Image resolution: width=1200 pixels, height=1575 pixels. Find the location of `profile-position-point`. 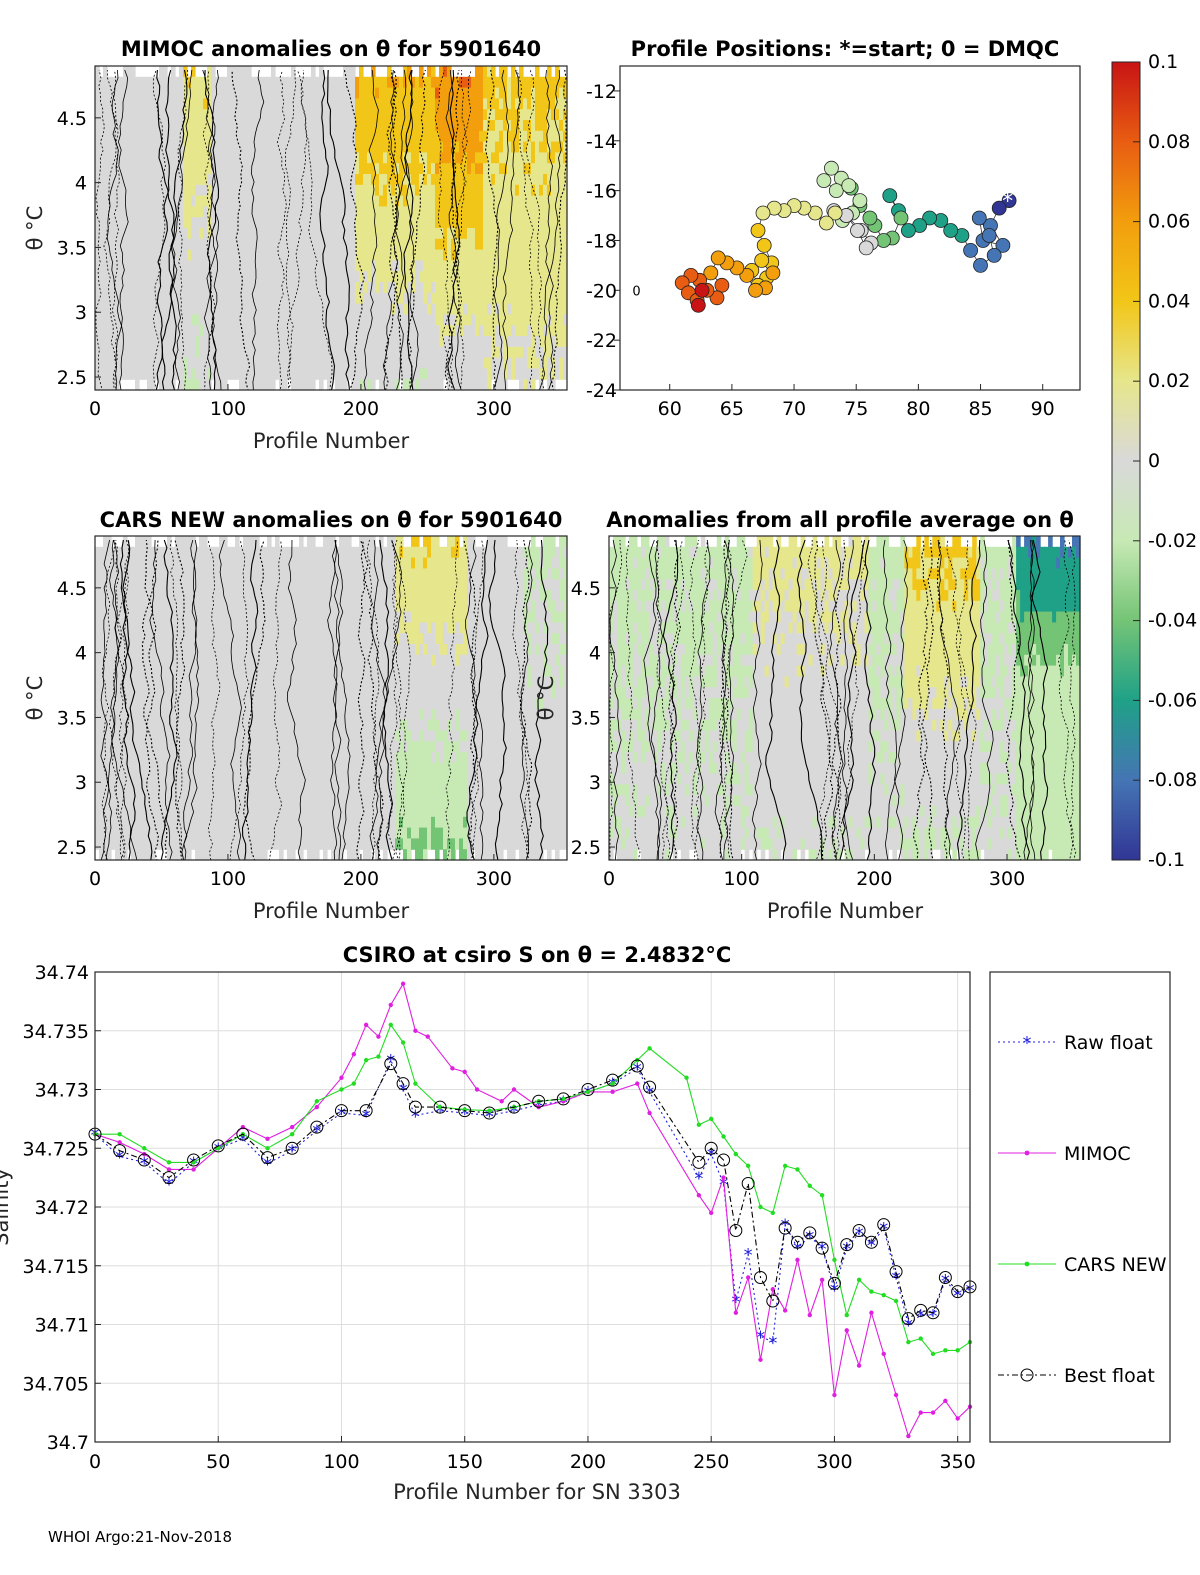

profile-position-point is located at coordinates (836, 191).